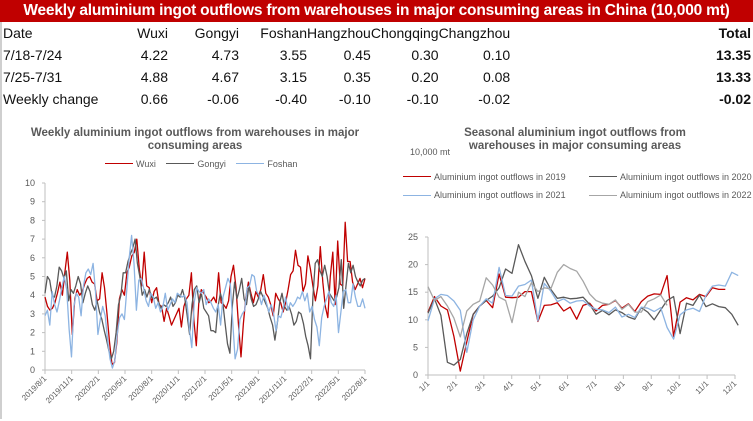  Describe the element at coordinates (357, 77) in the screenshot. I see `cell: 0.35` at that location.